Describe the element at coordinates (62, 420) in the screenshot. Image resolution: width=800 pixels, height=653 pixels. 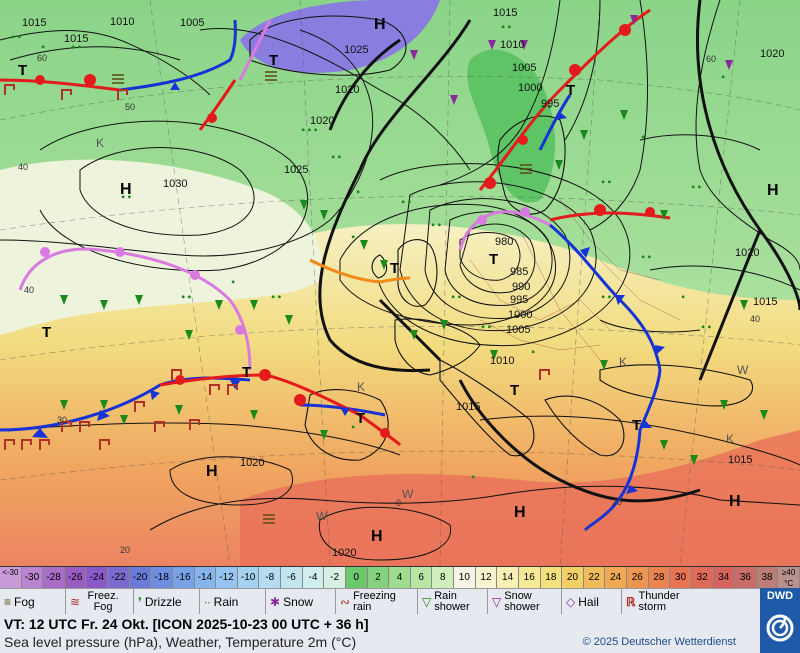
I see `graticule-label: 30` at that location.